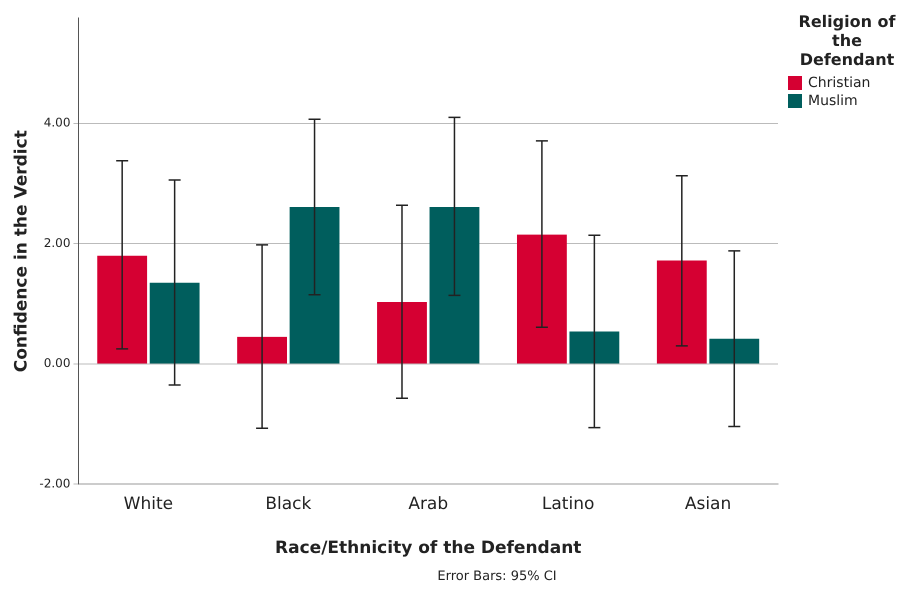 Image resolution: width=914 pixels, height=605 pixels. What do you see at coordinates (708, 504) in the screenshot?
I see `x-tick-label: Asian` at bounding box center [708, 504].